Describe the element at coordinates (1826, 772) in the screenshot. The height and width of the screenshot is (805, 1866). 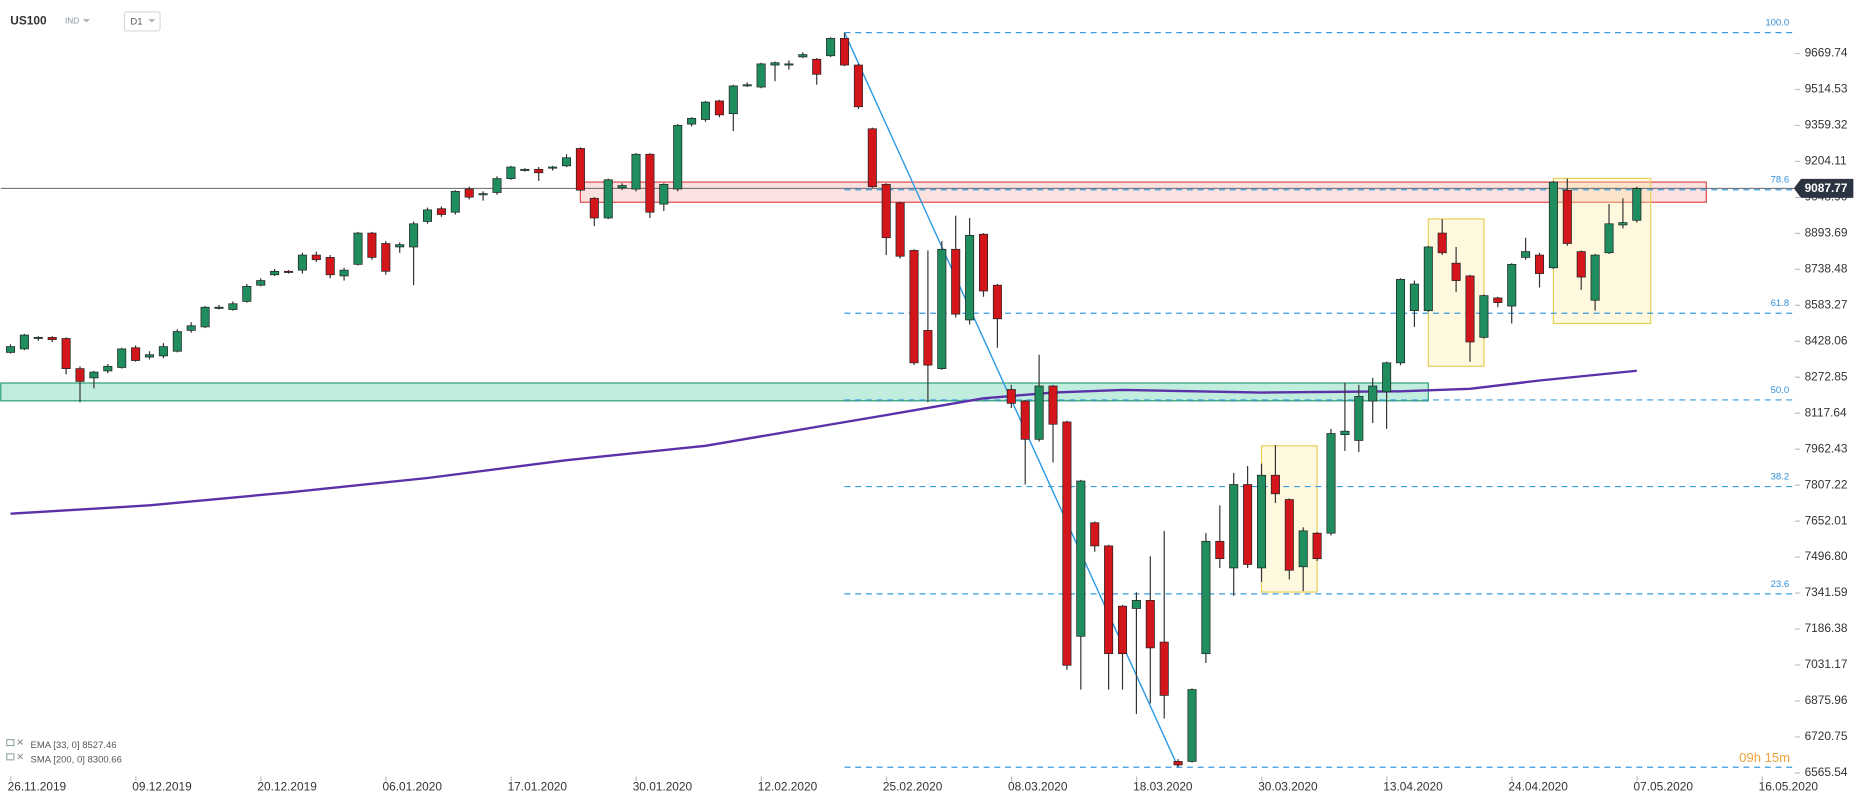
I see `y-tick-label: 6565.54` at that location.